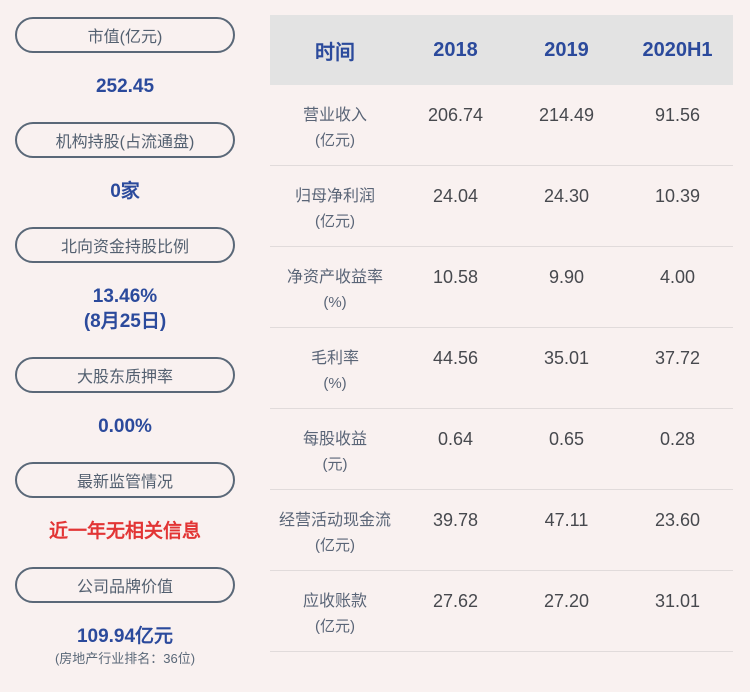 The height and width of the screenshot is (692, 750). I want to click on stat-pill-northbound-holdings: 北向资金持股比例, so click(125, 245).